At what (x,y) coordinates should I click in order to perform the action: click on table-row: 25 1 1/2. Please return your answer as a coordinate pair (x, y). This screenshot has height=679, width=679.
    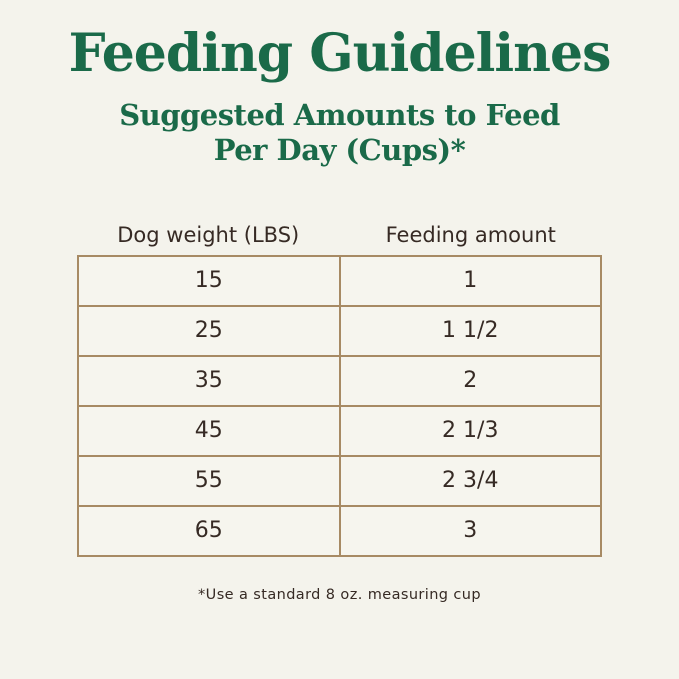
    Looking at the image, I should click on (339, 329).